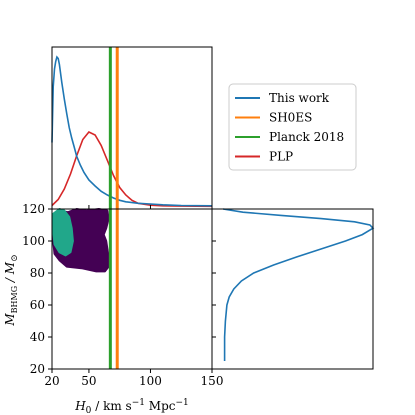 The height and width of the screenshot is (415, 415). I want to click on legend-label-this-work: This work, so click(299, 98).